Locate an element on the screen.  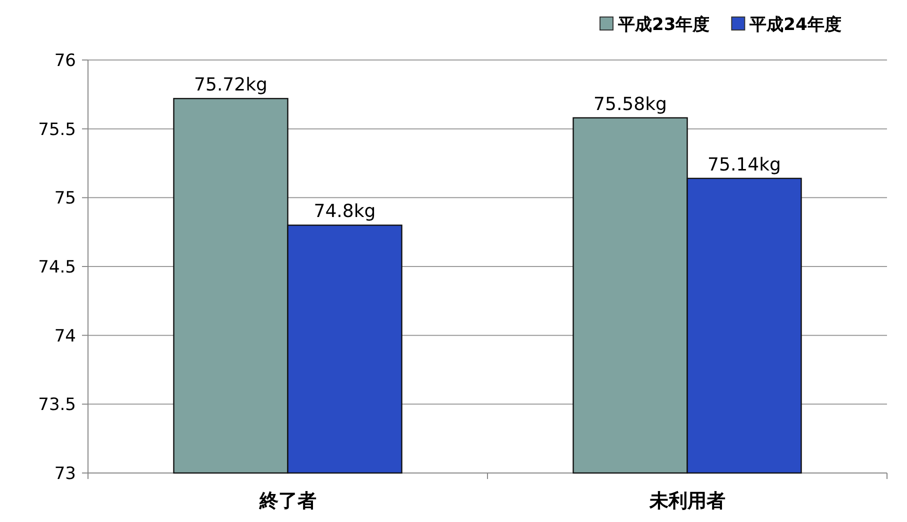
data-label: 75.72kg is located at coordinates (231, 85).